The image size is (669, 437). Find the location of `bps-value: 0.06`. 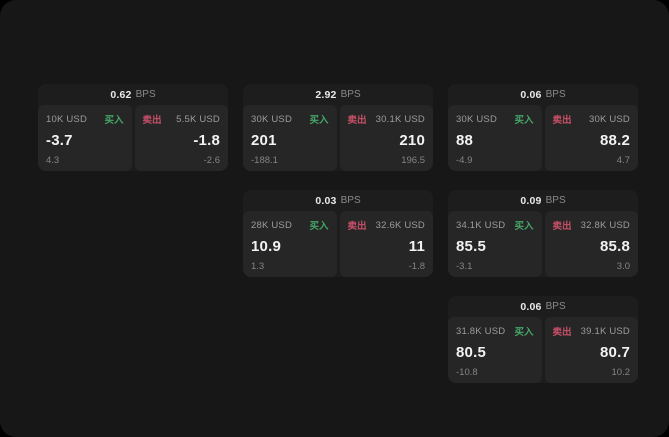

bps-value: 0.06 is located at coordinates (531, 306).